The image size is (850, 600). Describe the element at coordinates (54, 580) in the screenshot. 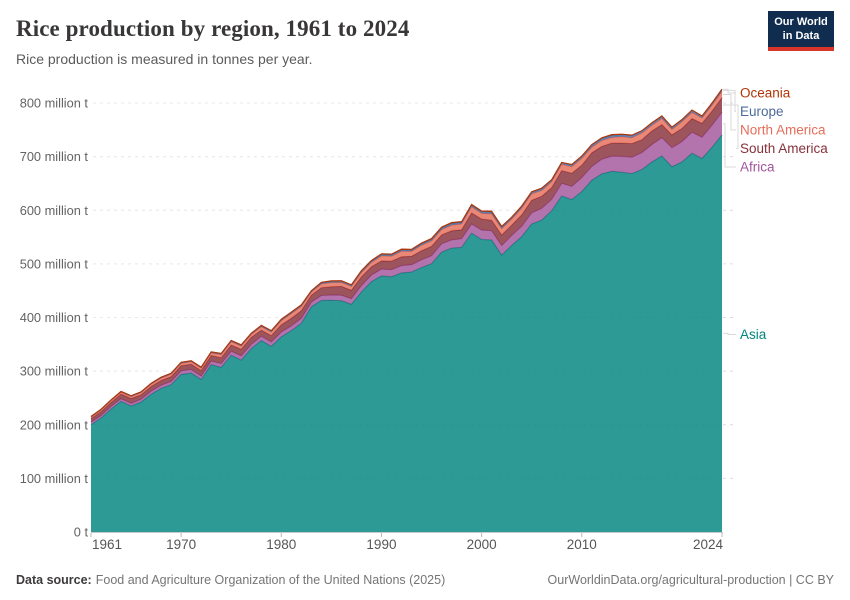

I see `data-source-label: Data source:` at that location.